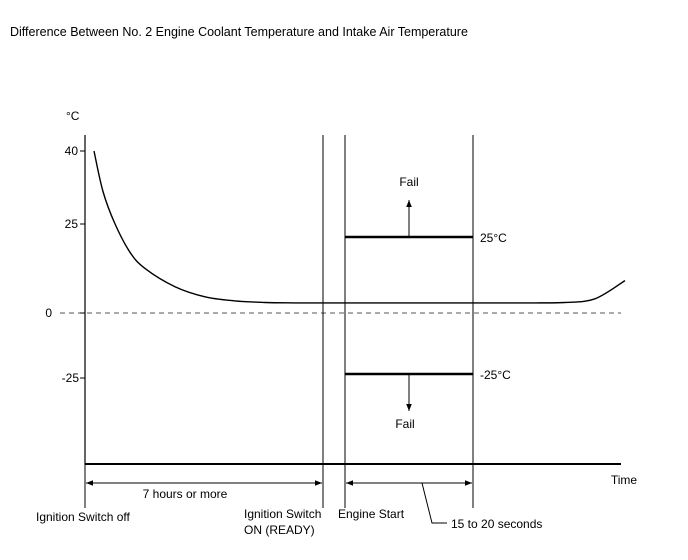 This screenshot has height=560, width=688. I want to click on interval-leader-line, so click(434, 503).